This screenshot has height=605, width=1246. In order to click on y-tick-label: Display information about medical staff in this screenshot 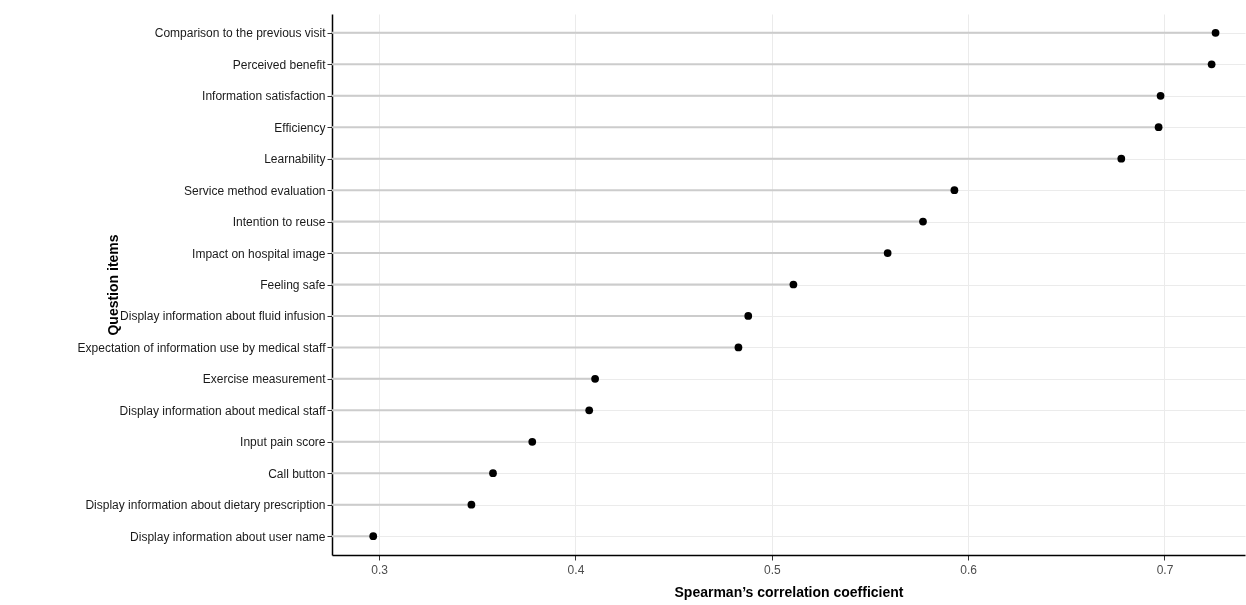, I will do `click(223, 410)`.